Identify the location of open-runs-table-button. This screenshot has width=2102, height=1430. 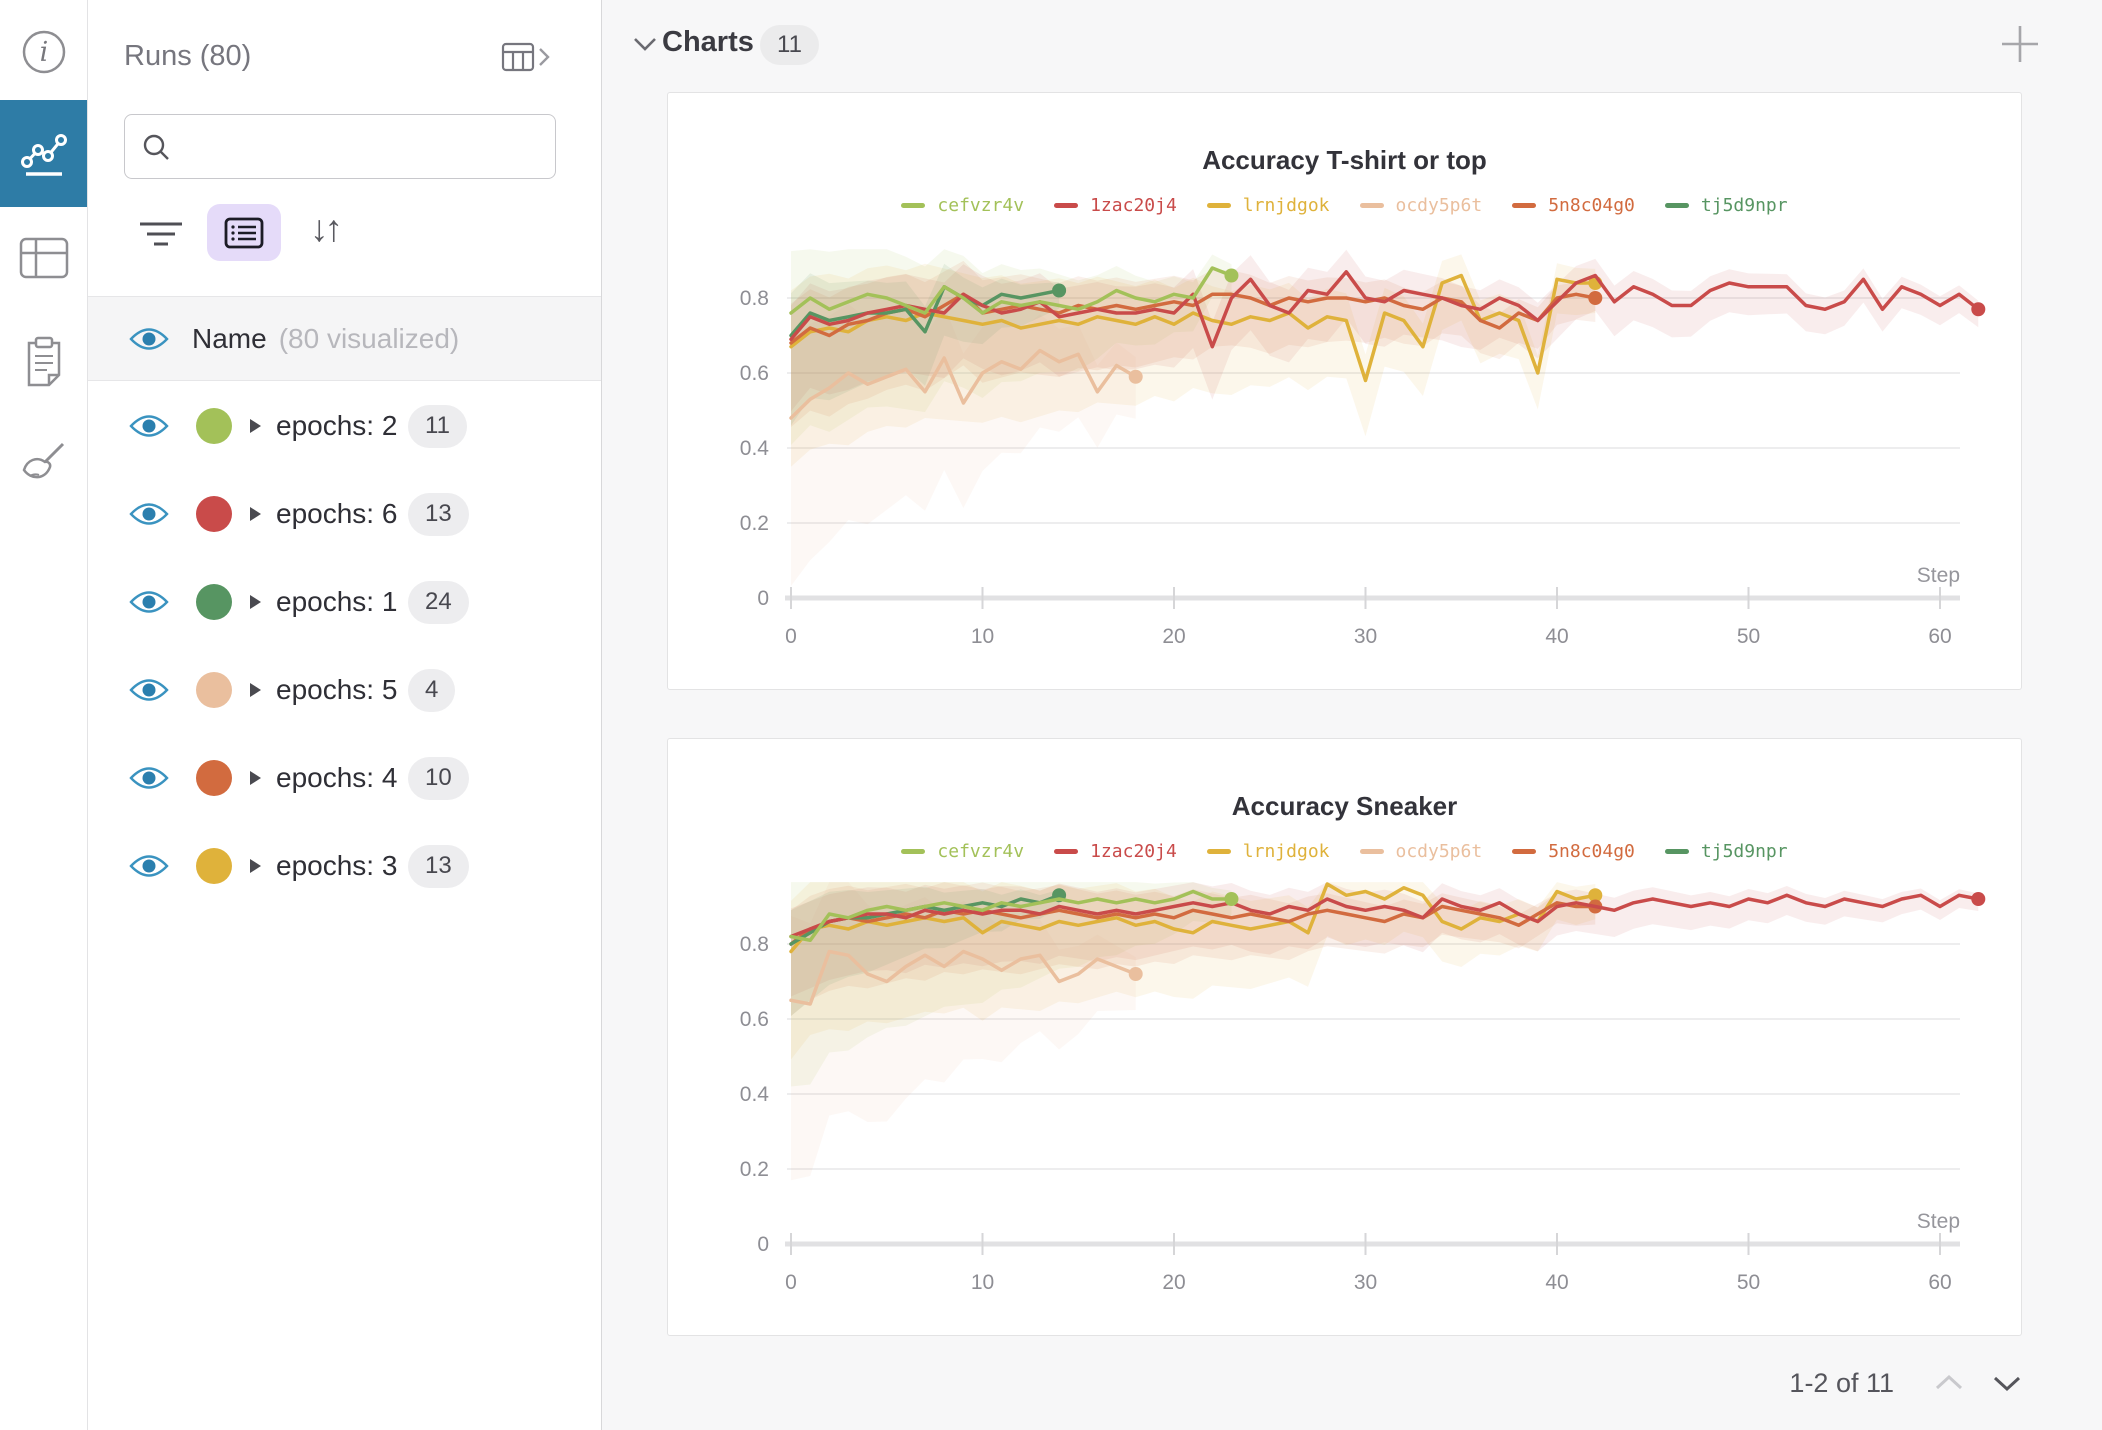
(526, 57).